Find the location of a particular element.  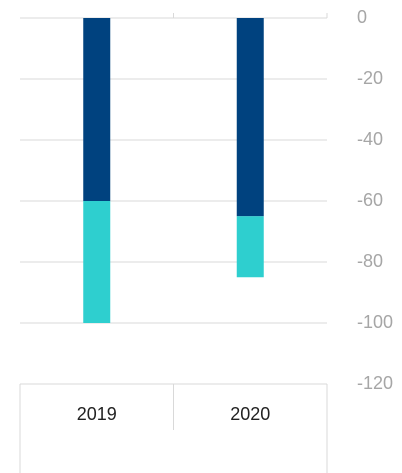

y-tick-label: -20 is located at coordinates (370, 78).